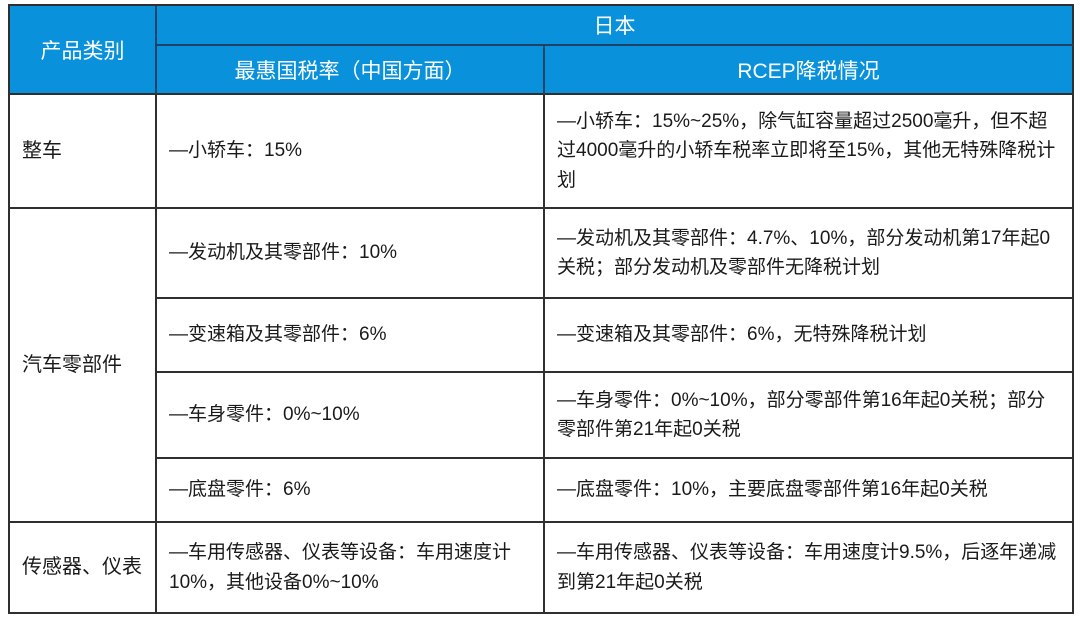  What do you see at coordinates (83, 50) in the screenshot?
I see `table-header-product-category: 产品类别` at bounding box center [83, 50].